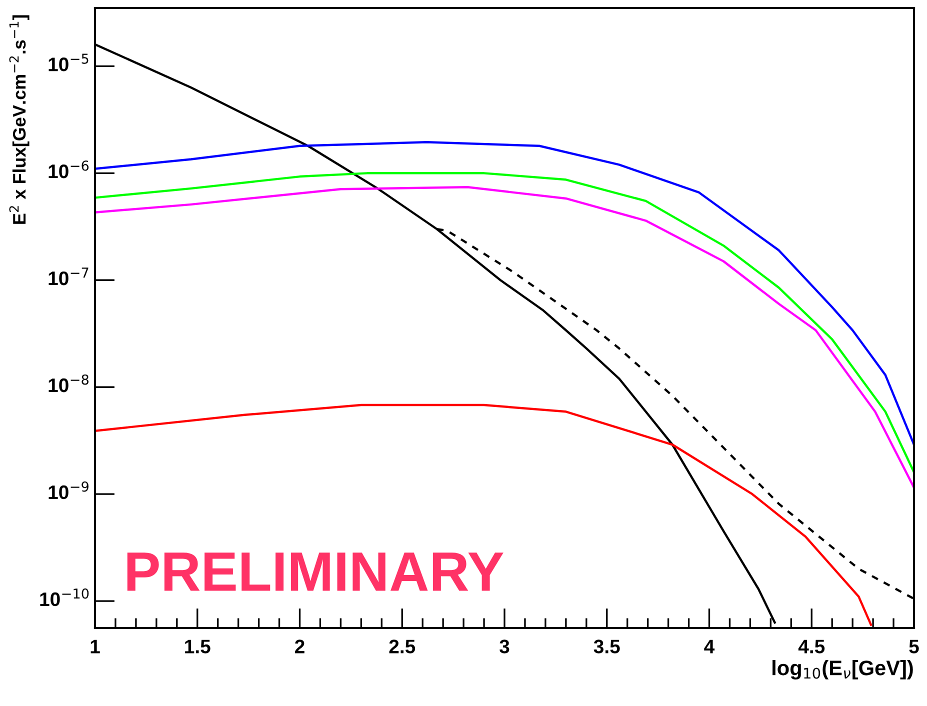 Image resolution: width=927 pixels, height=706 pixels. I want to click on y-tick-label: 10$^{−10}$, so click(64, 597).